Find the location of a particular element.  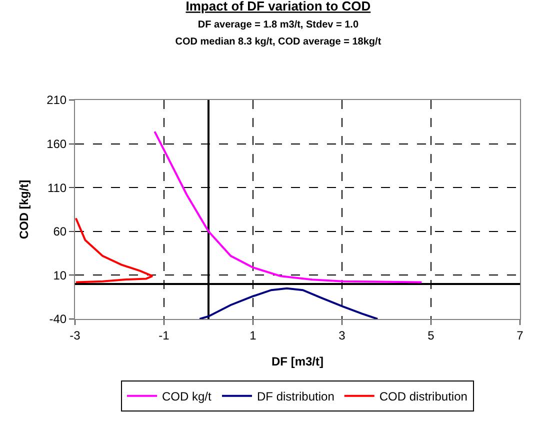

x-axis-title: DF [m3/t] is located at coordinates (298, 361).